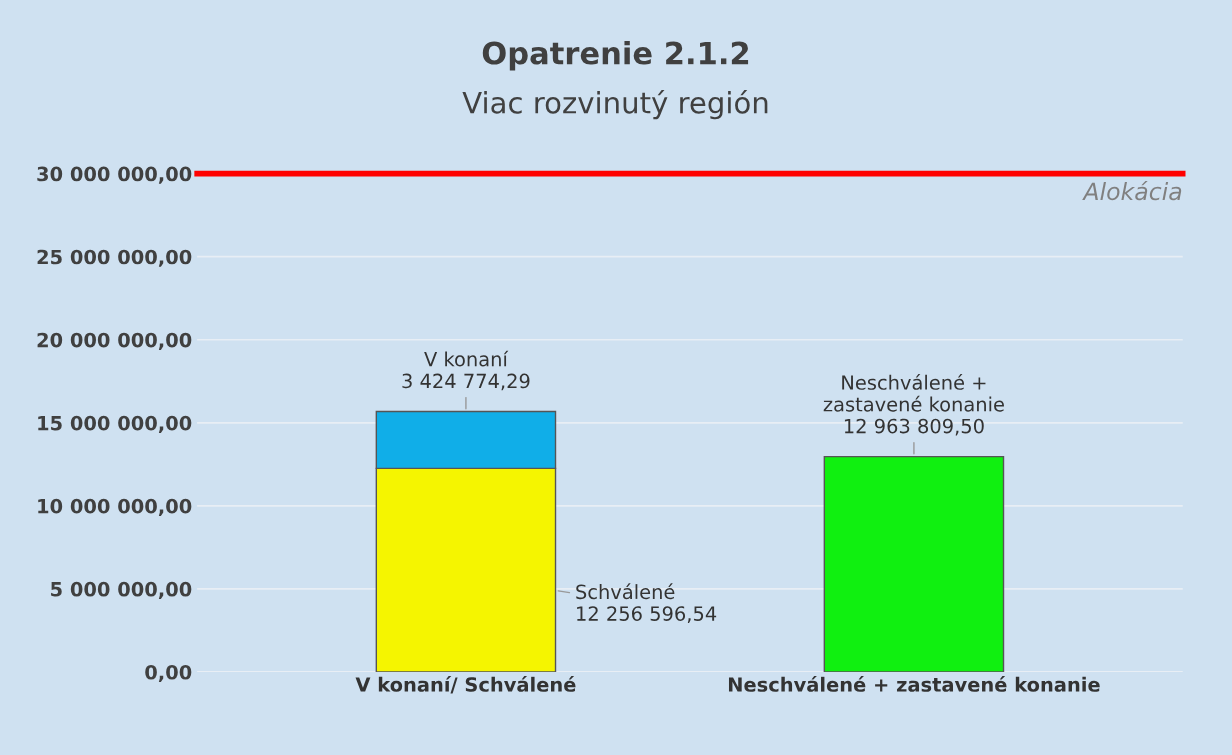  Describe the element at coordinates (114, 258) in the screenshot. I see `y-tick-label: 25 000 000,00` at that location.